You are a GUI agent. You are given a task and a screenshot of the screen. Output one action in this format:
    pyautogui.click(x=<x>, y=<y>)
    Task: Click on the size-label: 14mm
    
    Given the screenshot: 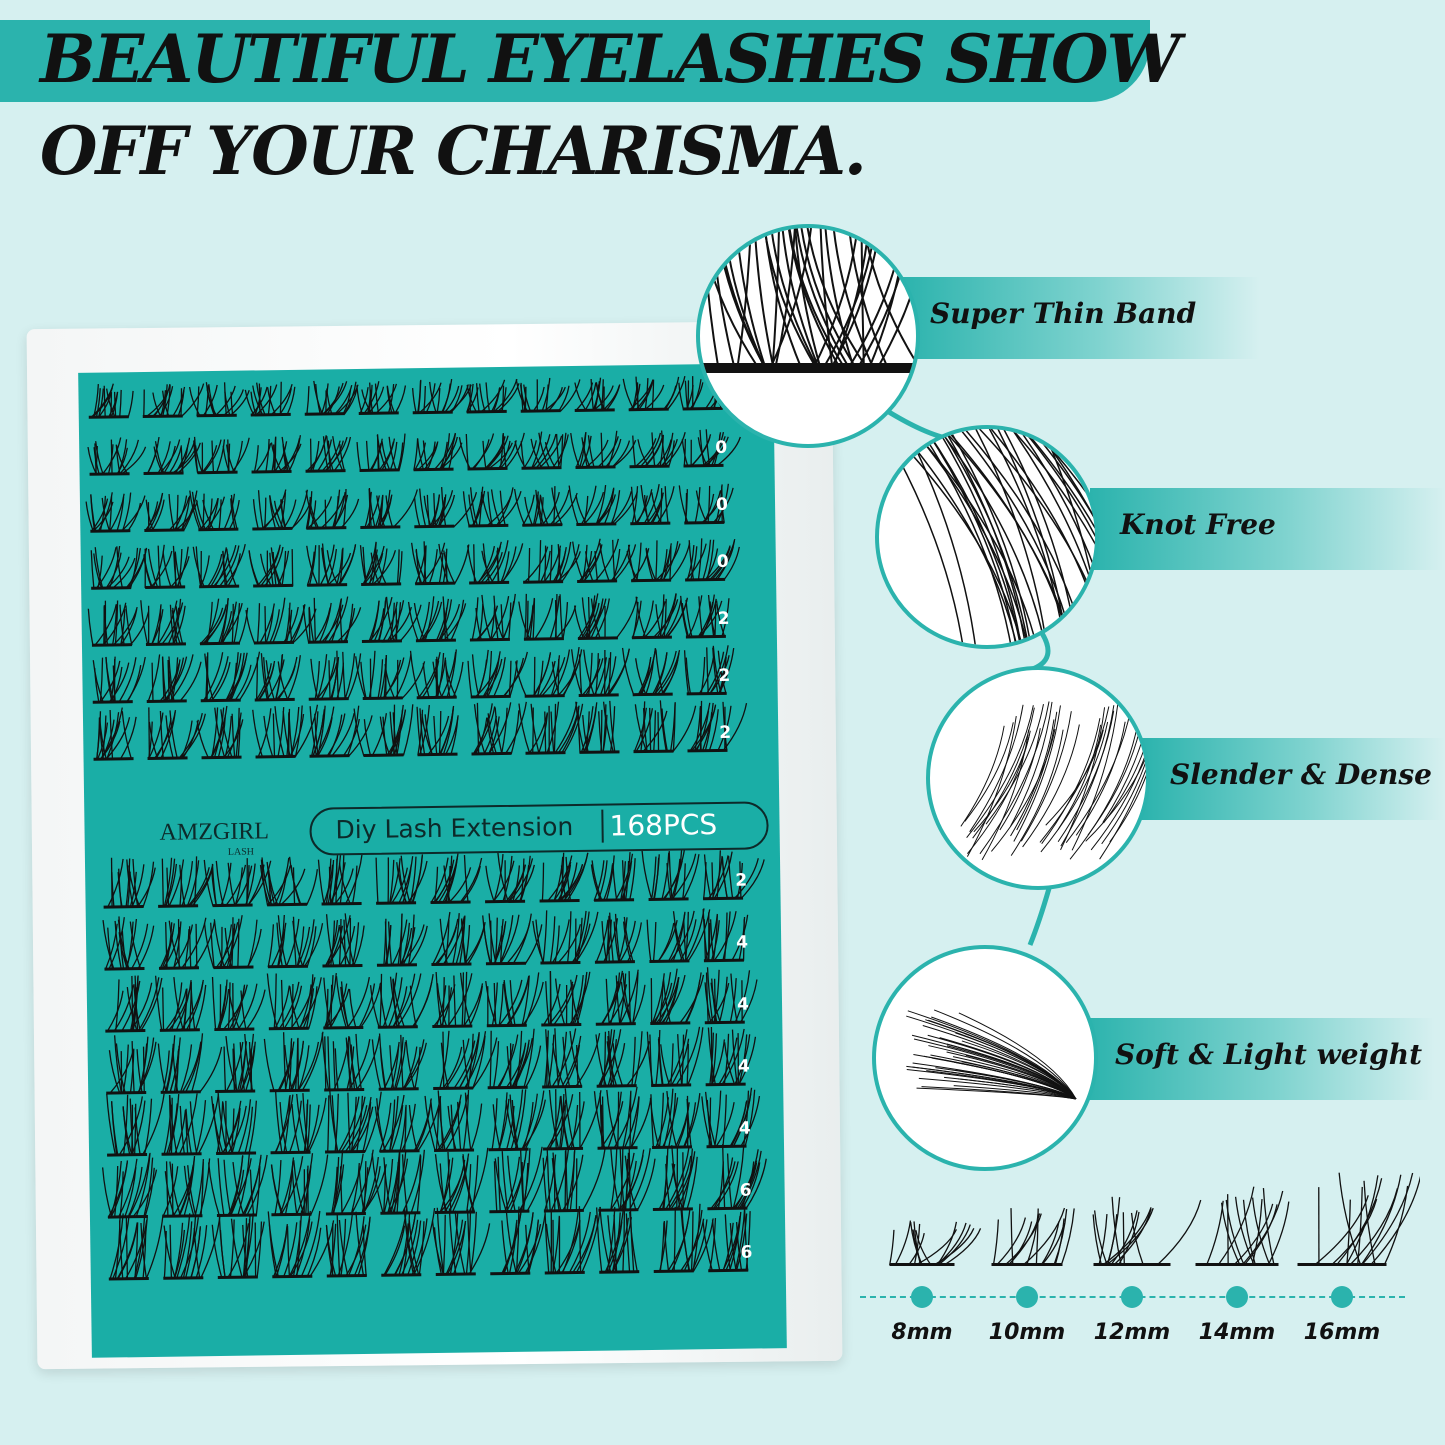 What is the action you would take?
    pyautogui.click(x=1237, y=1332)
    